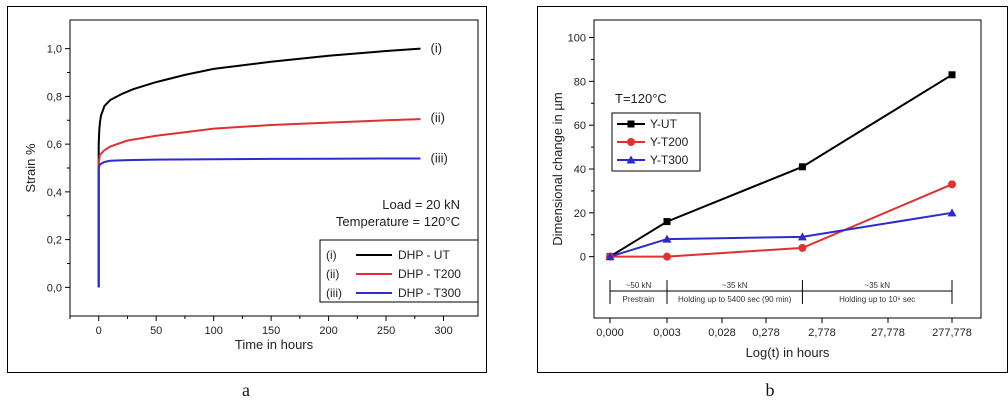 The width and height of the screenshot is (1008, 401). Describe the element at coordinates (54, 50) in the screenshot. I see `y-tick-label-a: 1,0` at that location.